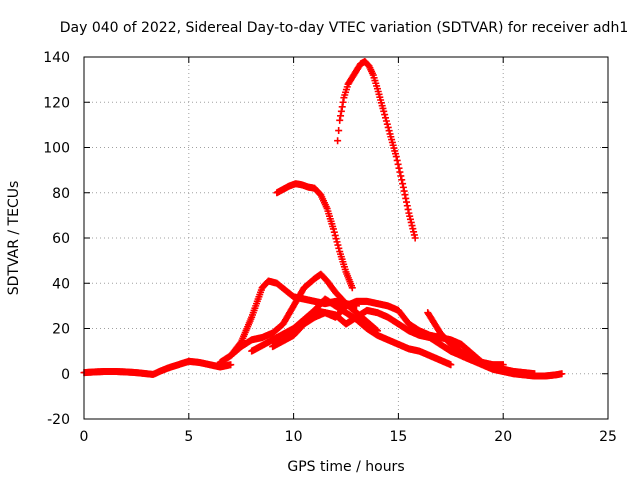 The height and width of the screenshot is (480, 640). I want to click on y-axis-label: SDTVAR / TECUs, so click(14, 238).